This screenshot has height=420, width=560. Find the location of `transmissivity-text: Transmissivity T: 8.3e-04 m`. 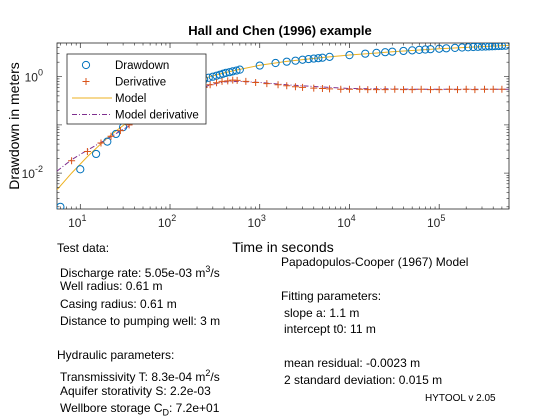

transmissivity-text: Transmissivity T: 8.3e-04 m is located at coordinates (133, 377).